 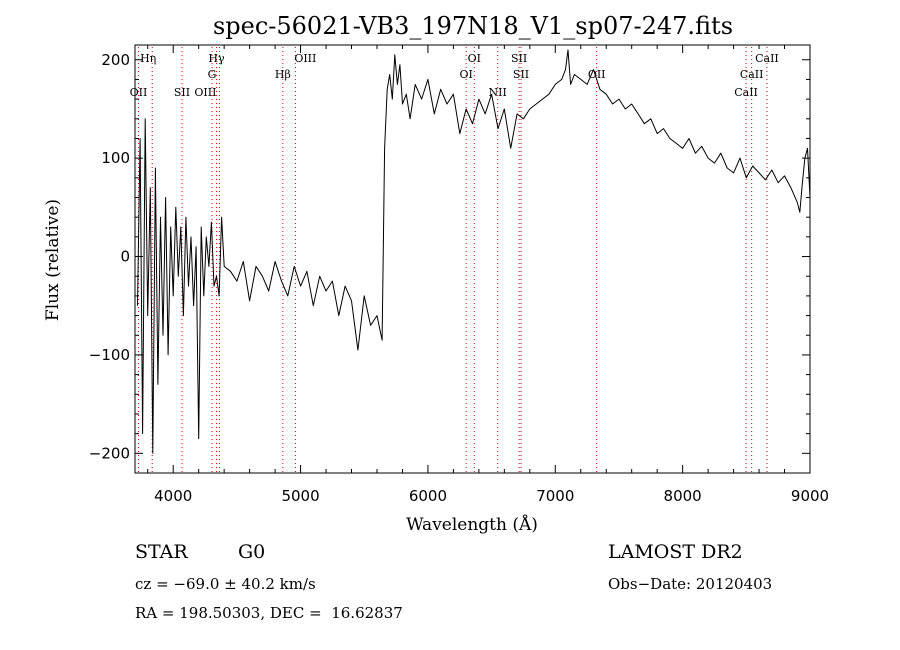 What do you see at coordinates (115, 158) in the screenshot?
I see `y-tick-label: 100` at bounding box center [115, 158].